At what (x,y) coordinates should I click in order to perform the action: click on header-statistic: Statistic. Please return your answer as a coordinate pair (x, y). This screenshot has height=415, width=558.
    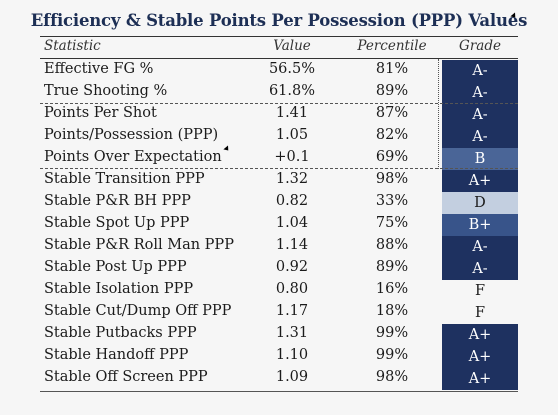
    Looking at the image, I should click on (72, 46).